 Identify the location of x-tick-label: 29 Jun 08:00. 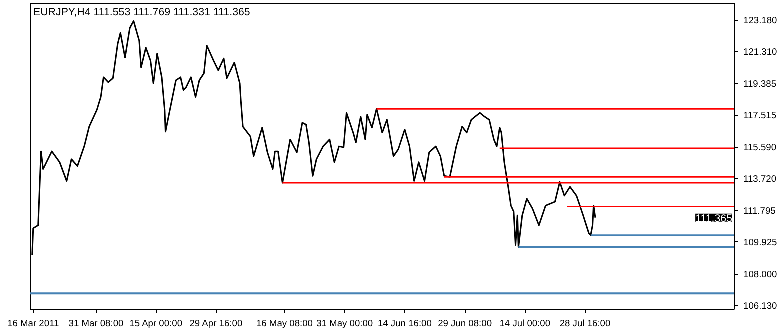
(465, 323).